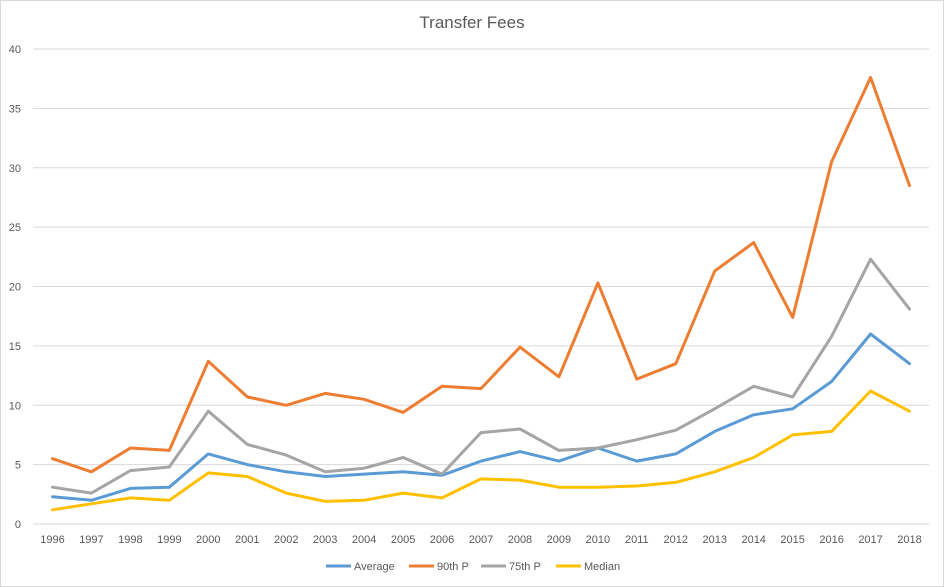 This screenshot has width=944, height=587. I want to click on y-tick-label: 10, so click(15, 406).